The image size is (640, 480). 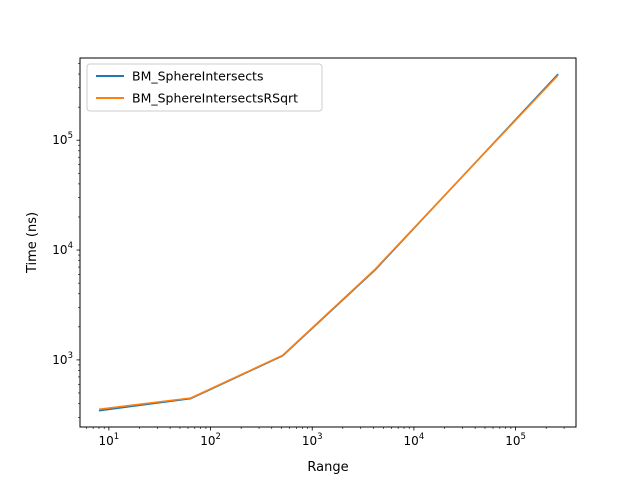 I want to click on x-tick-label: 10⁴, so click(x=414, y=440).